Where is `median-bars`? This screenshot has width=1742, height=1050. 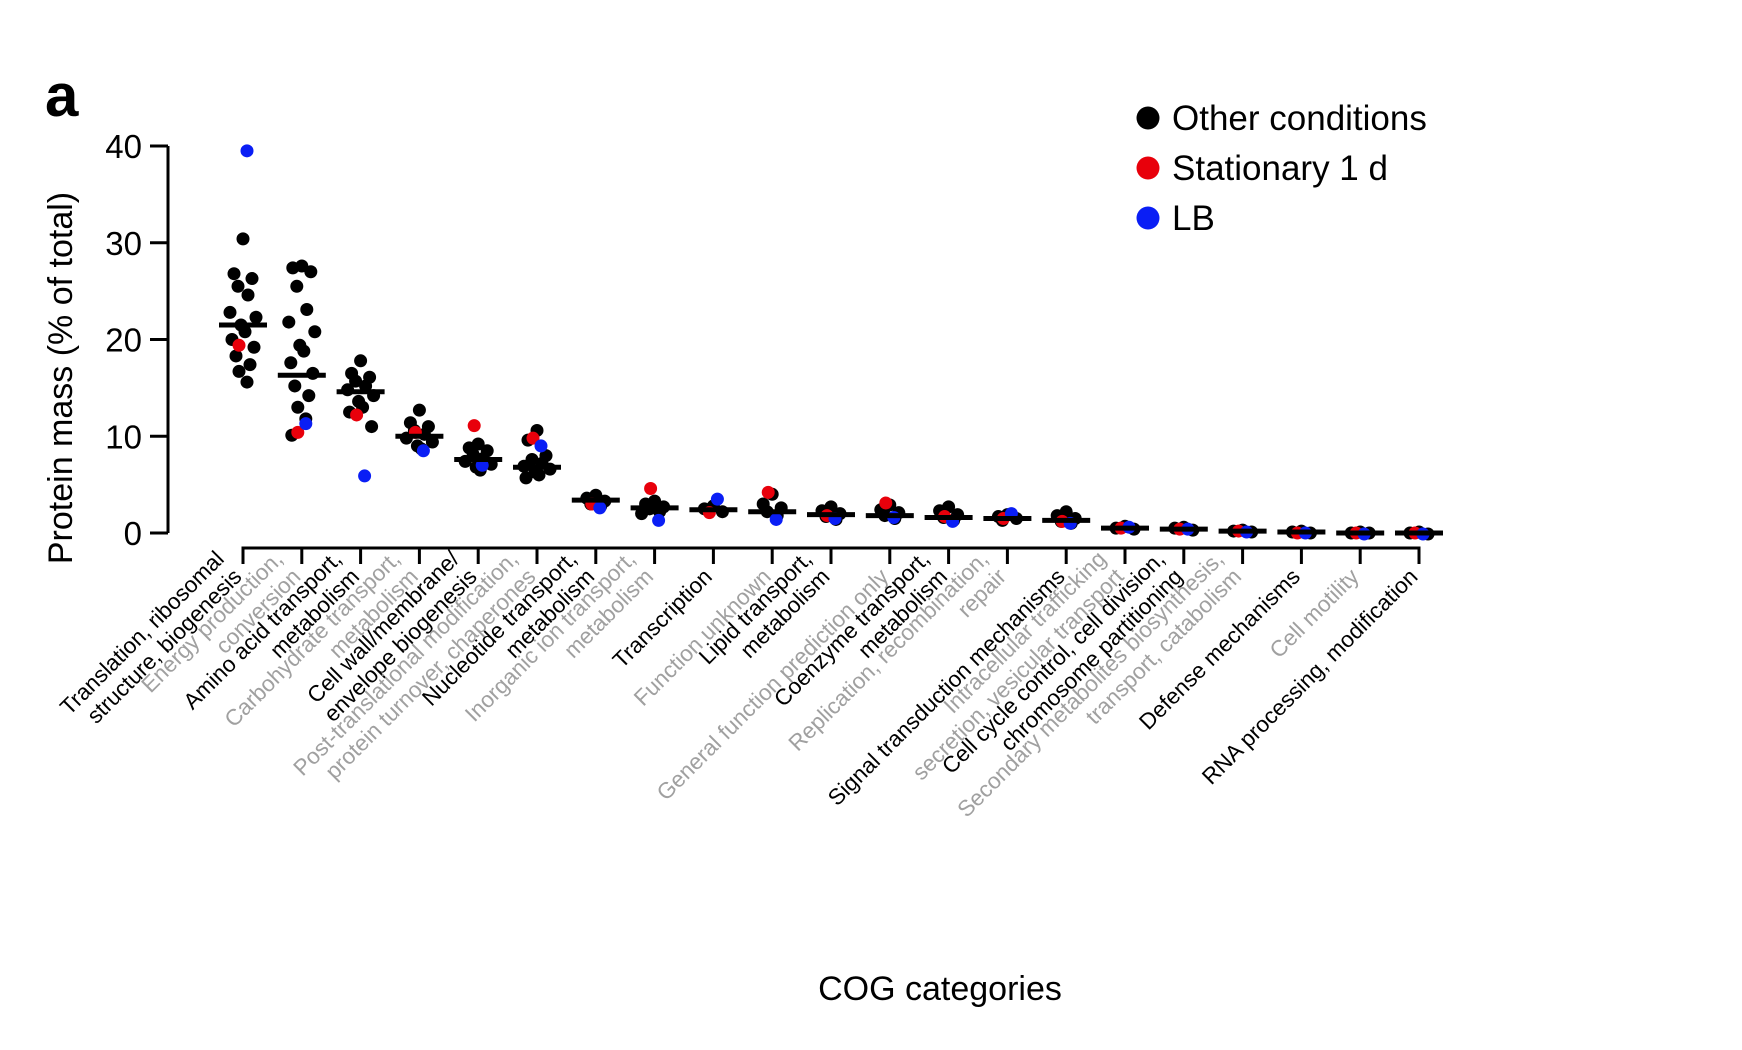 median-bars is located at coordinates (831, 429).